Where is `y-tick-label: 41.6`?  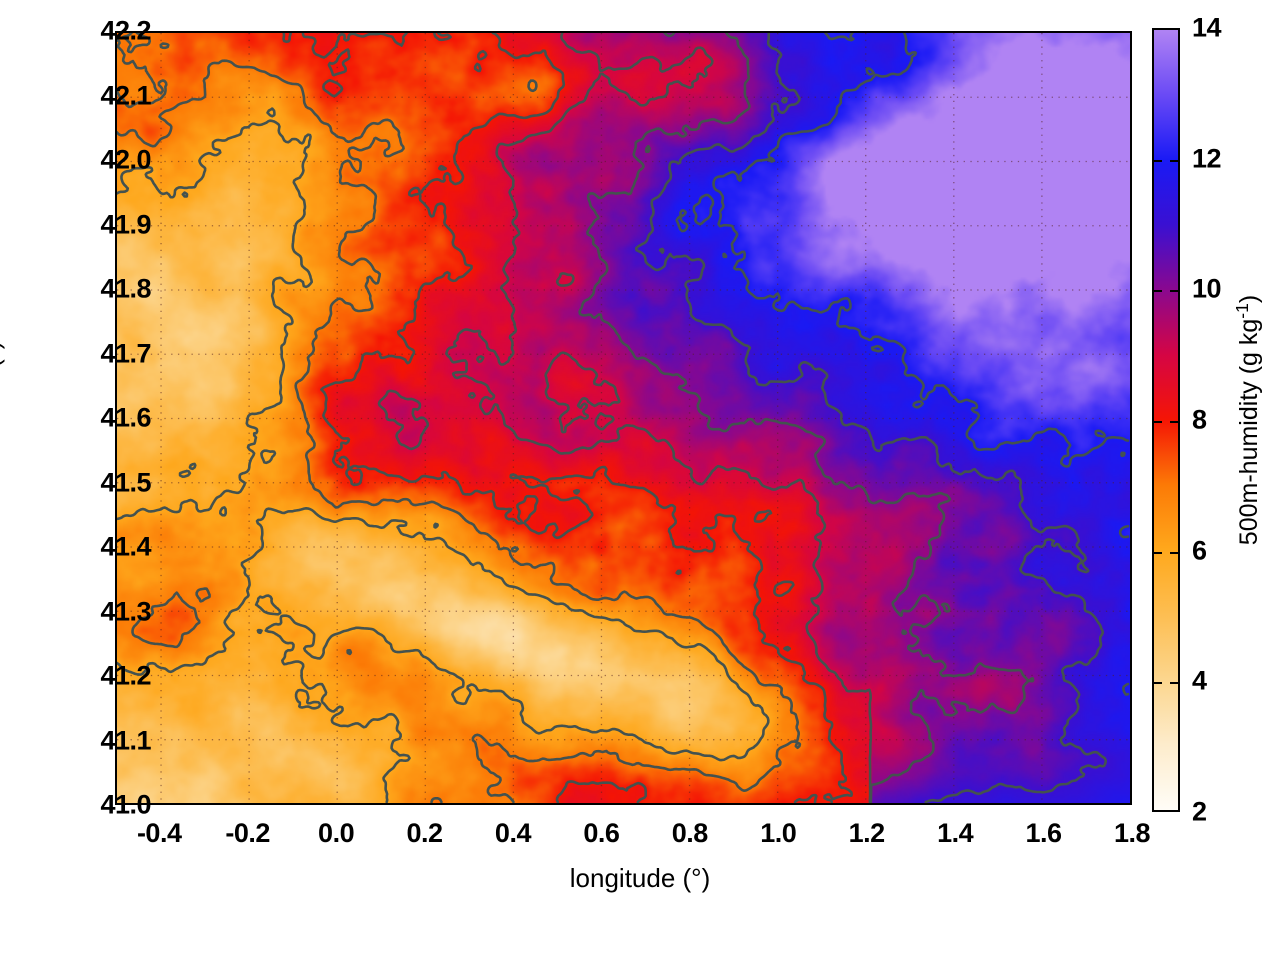
y-tick-label: 41.6 is located at coordinates (125, 417).